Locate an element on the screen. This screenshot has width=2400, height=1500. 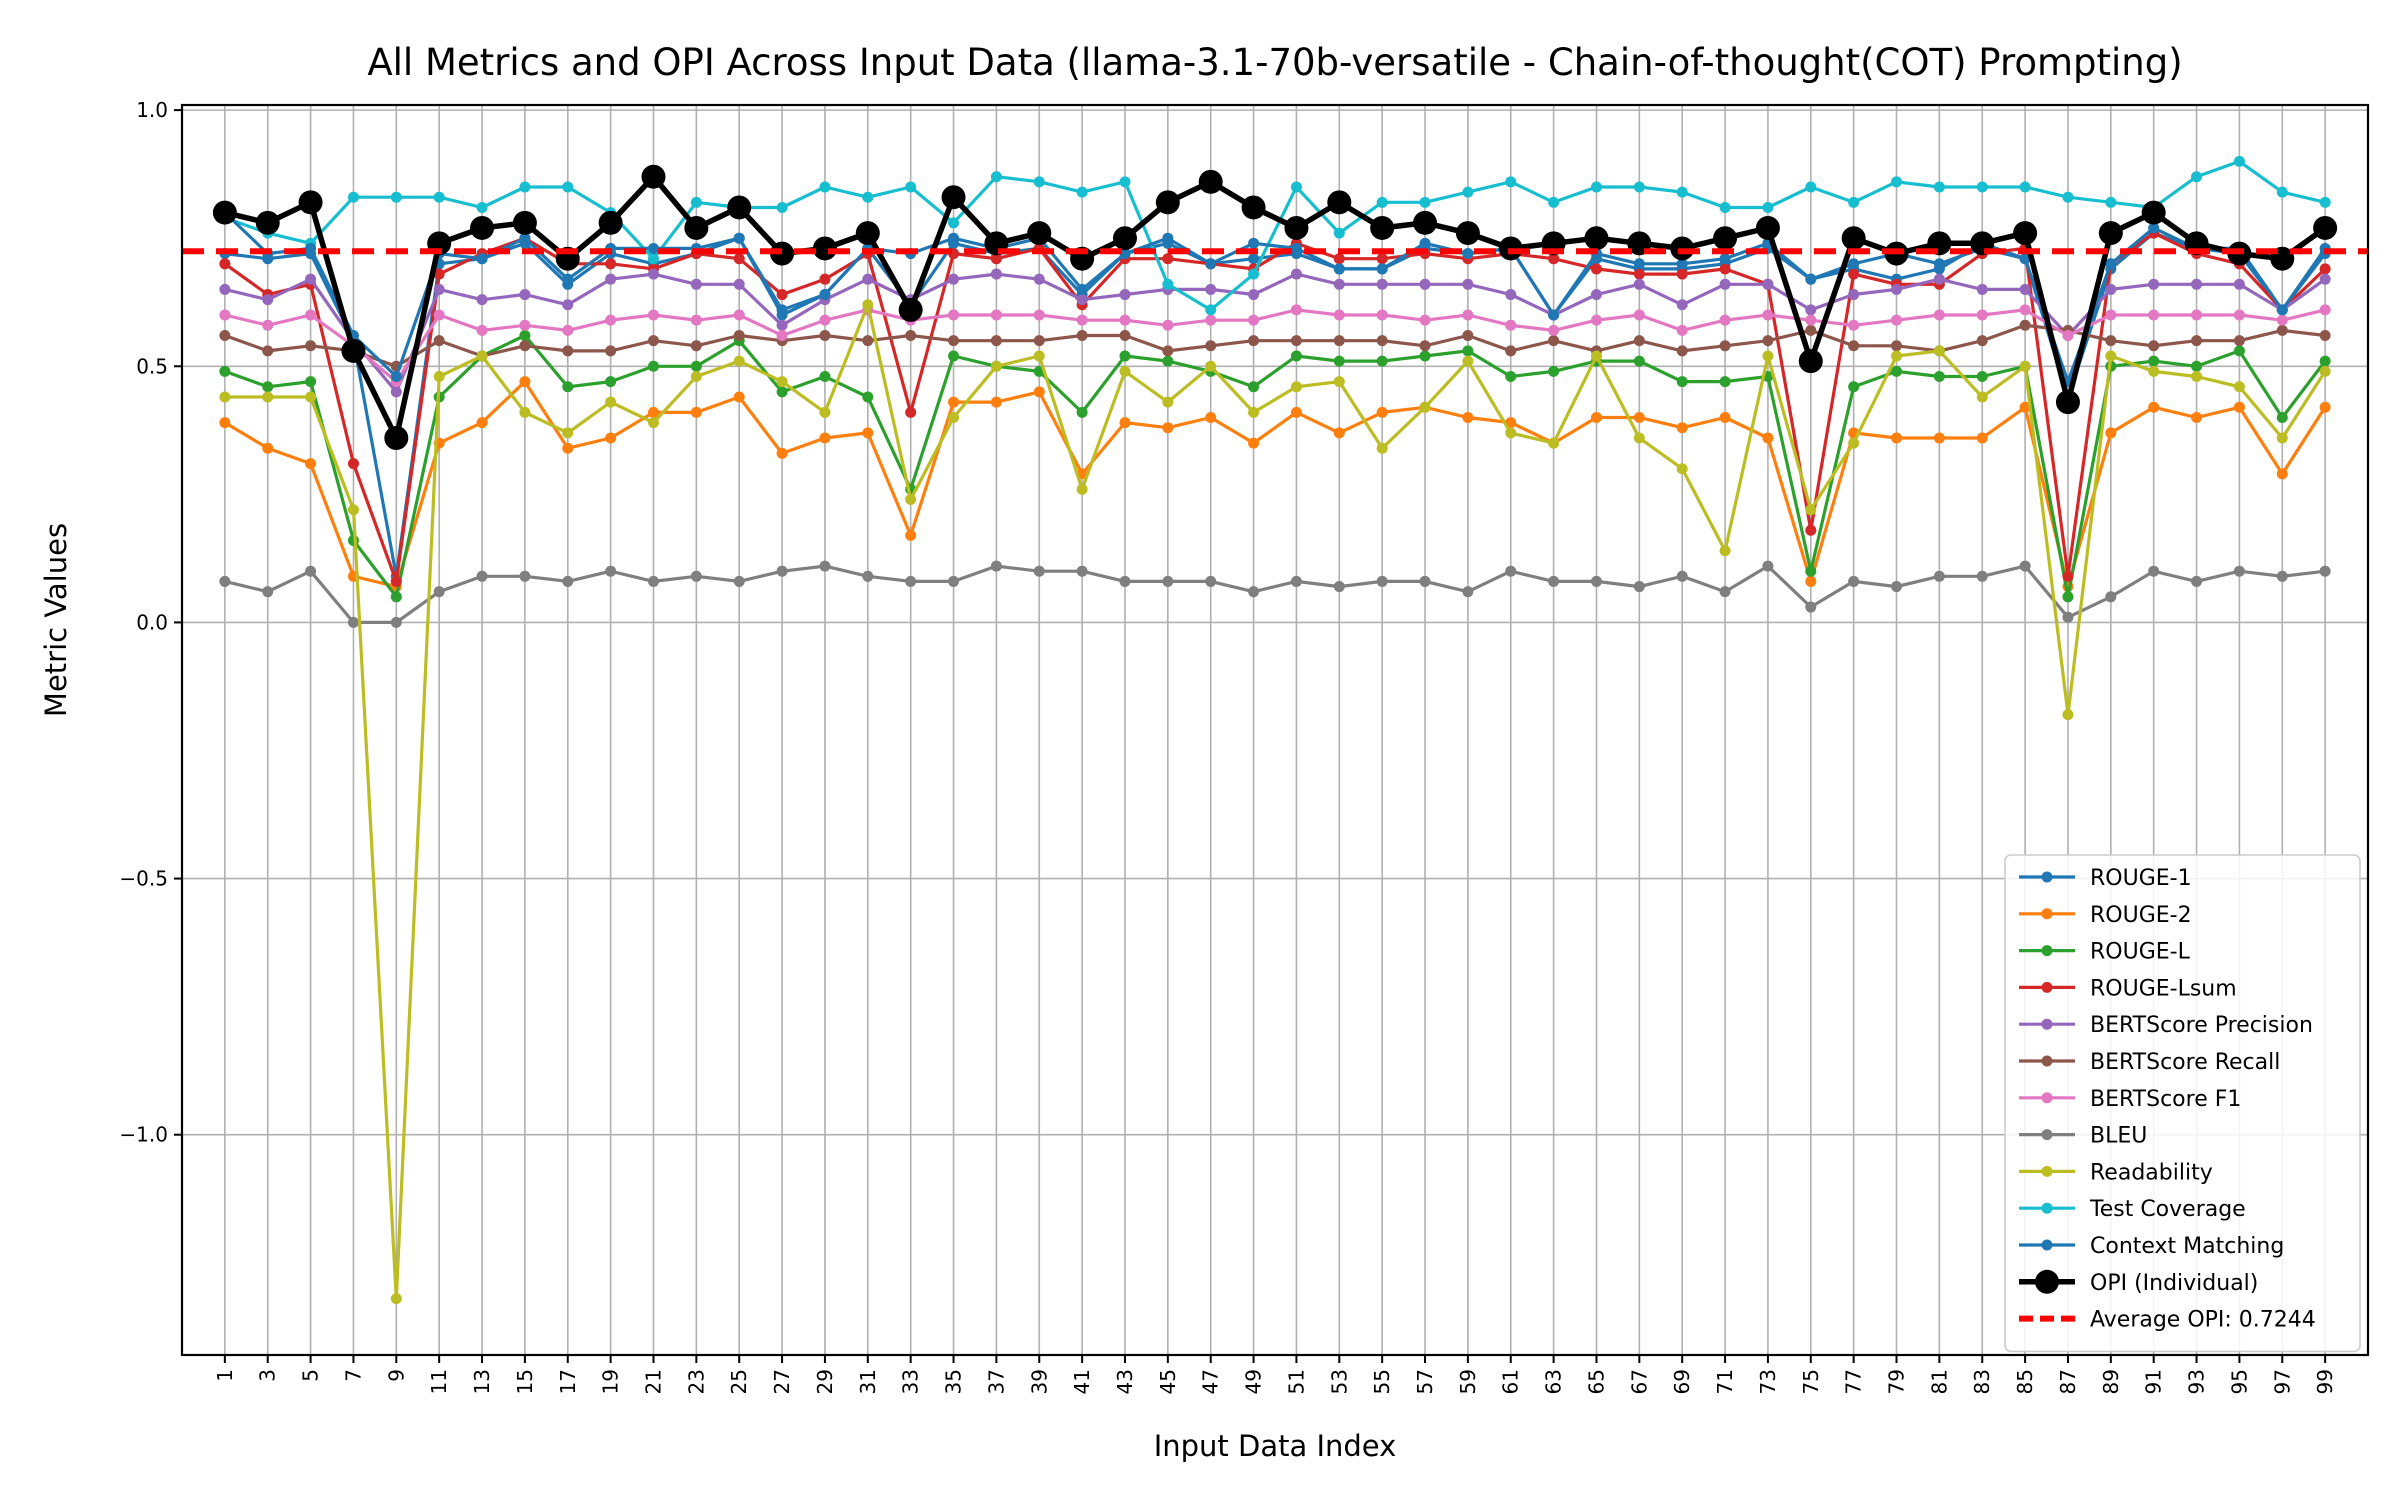
legend-label: BERTScore Recall is located at coordinates (2185, 1062).